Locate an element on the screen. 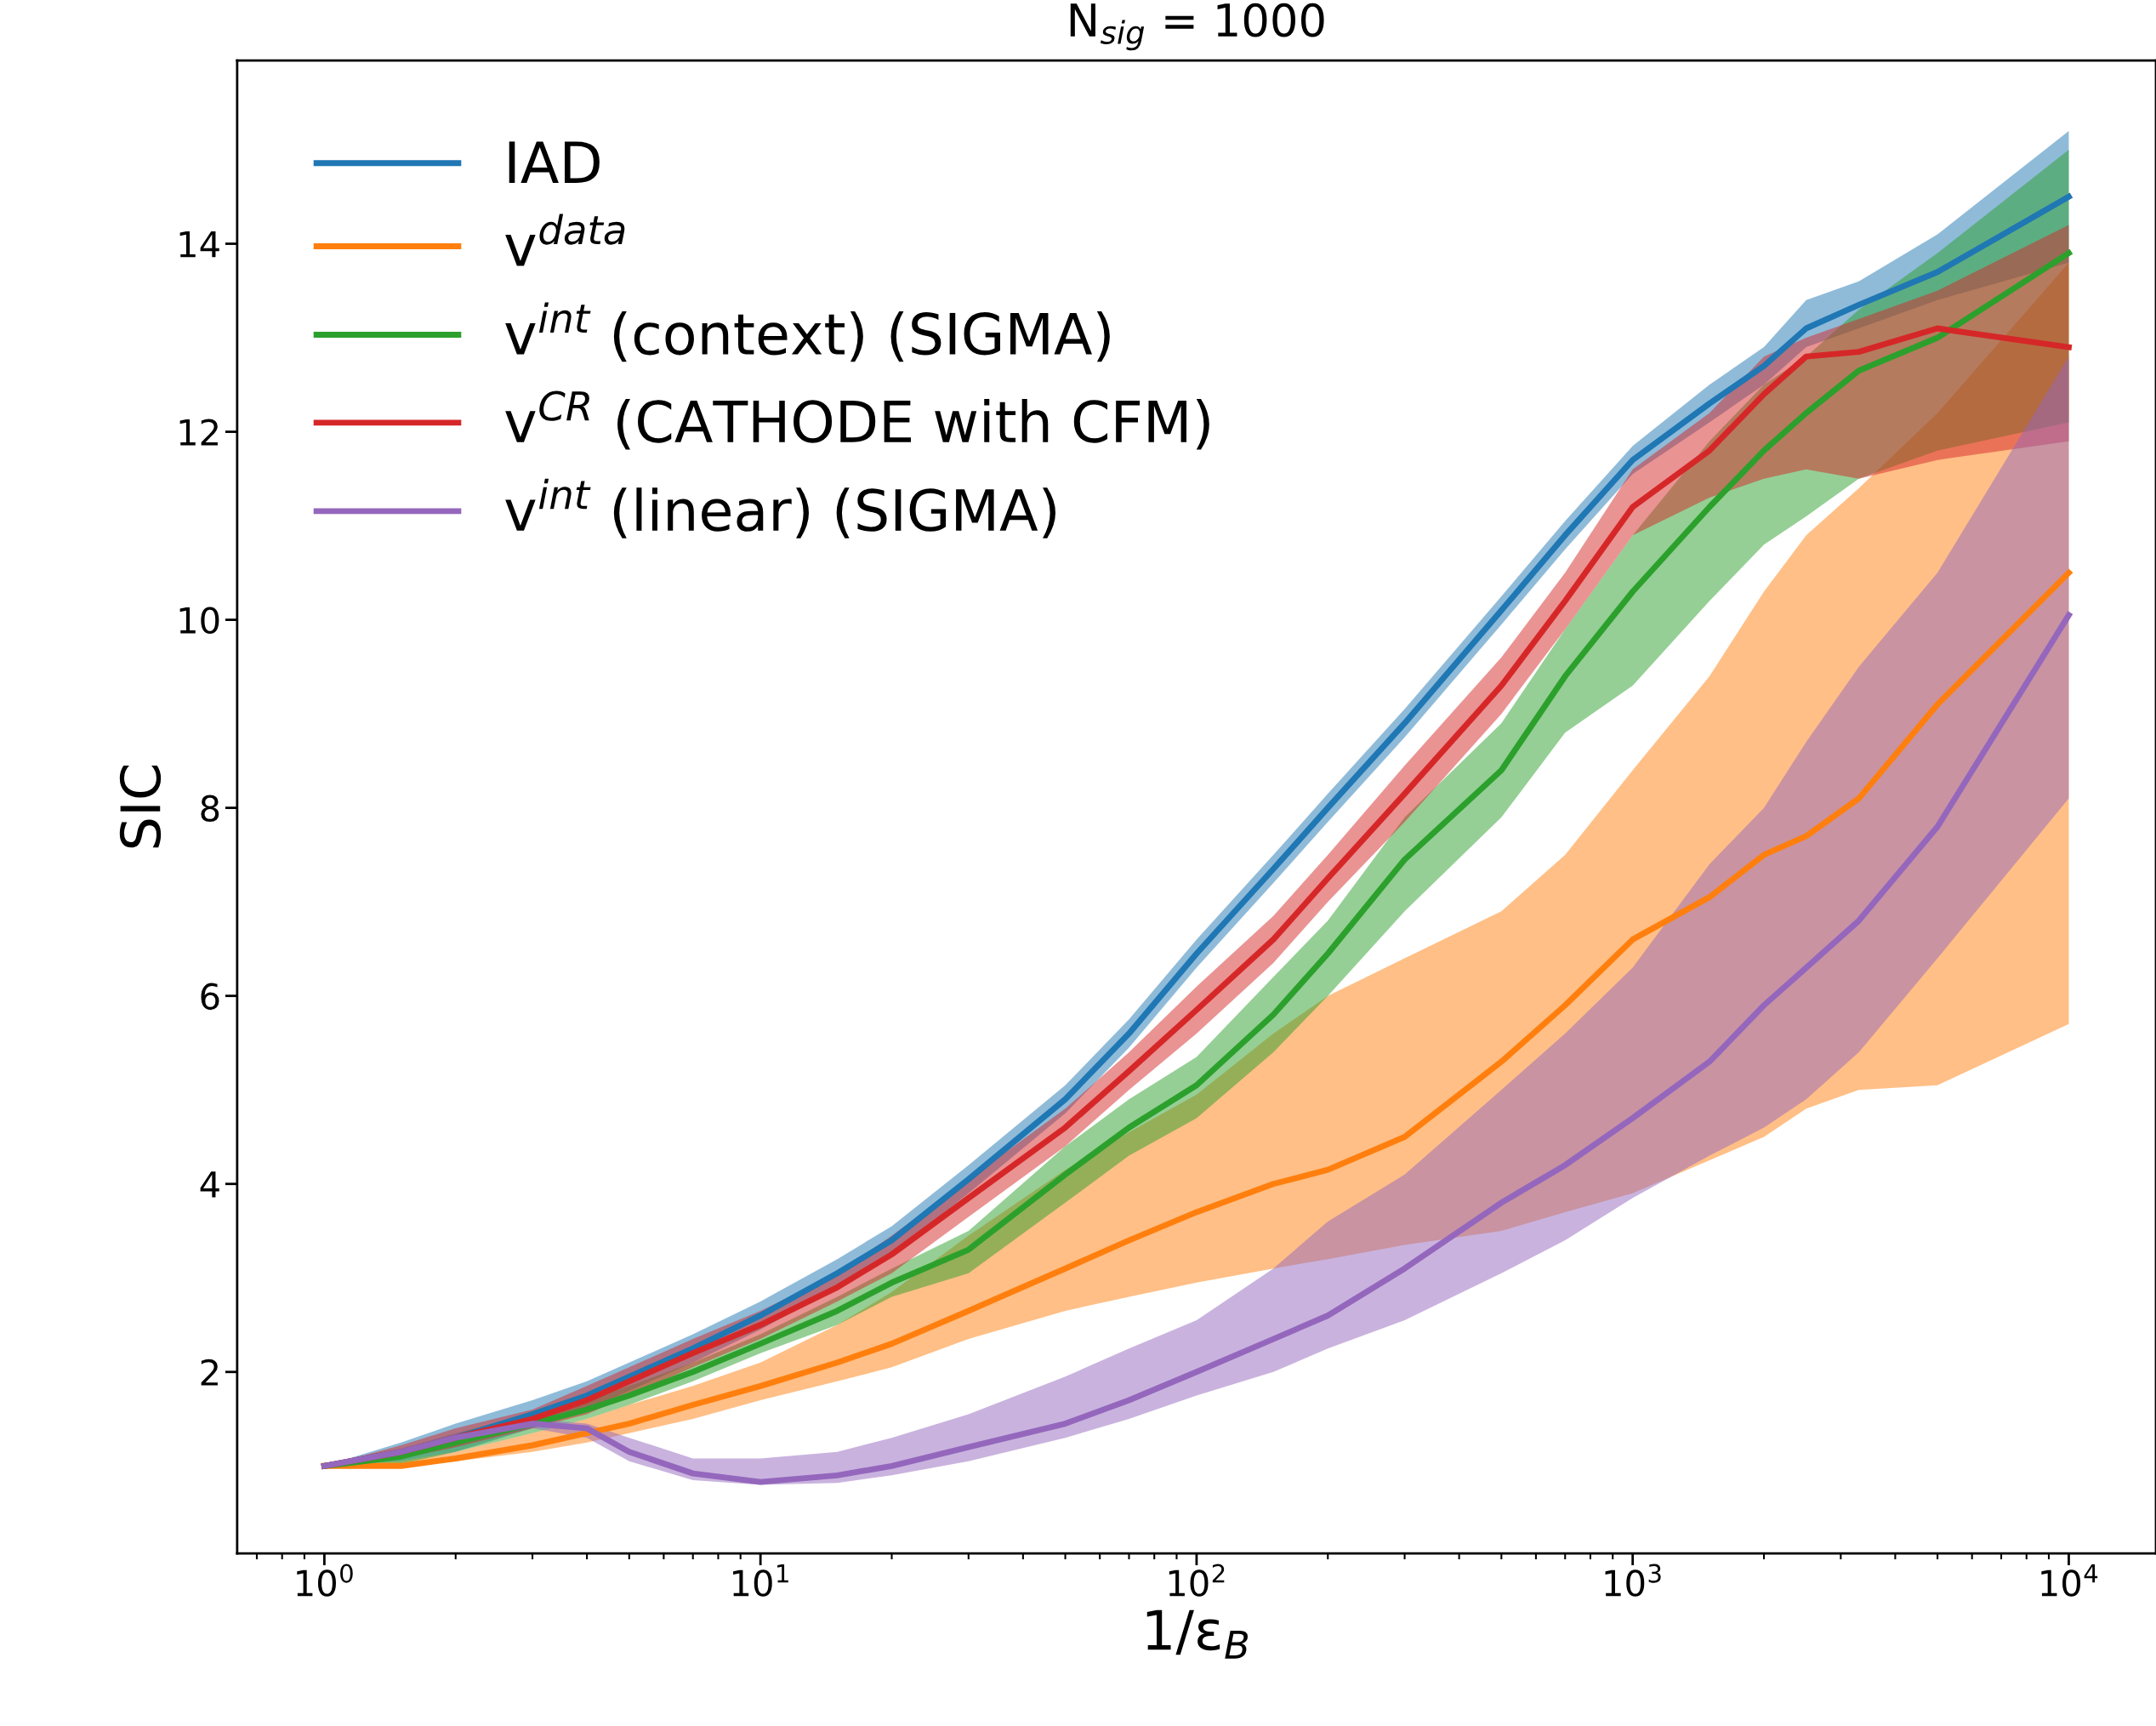  y-tick-label: 2 is located at coordinates (209, 1372).